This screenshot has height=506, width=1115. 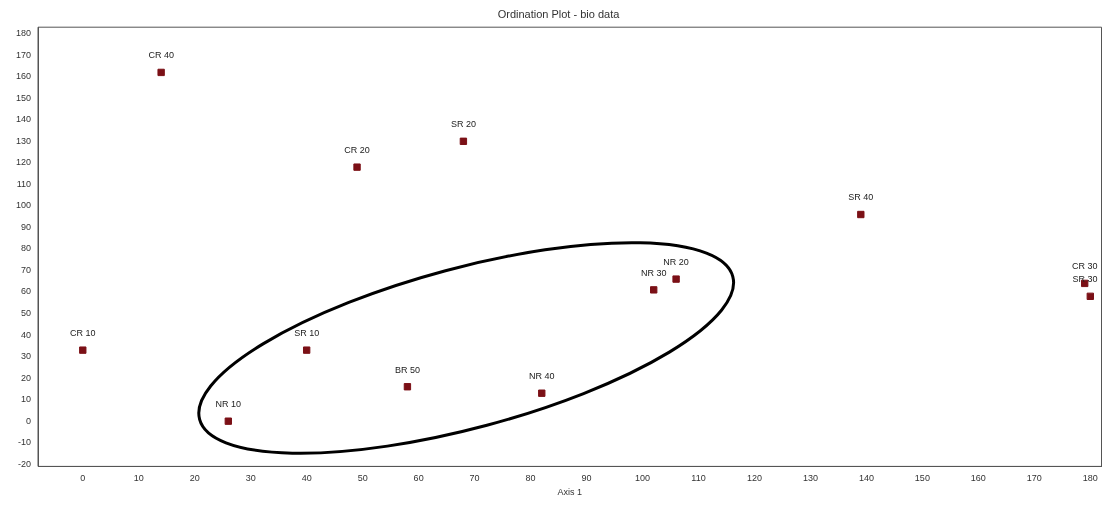 What do you see at coordinates (23, 162) in the screenshot?
I see `y-tick-label: 120` at bounding box center [23, 162].